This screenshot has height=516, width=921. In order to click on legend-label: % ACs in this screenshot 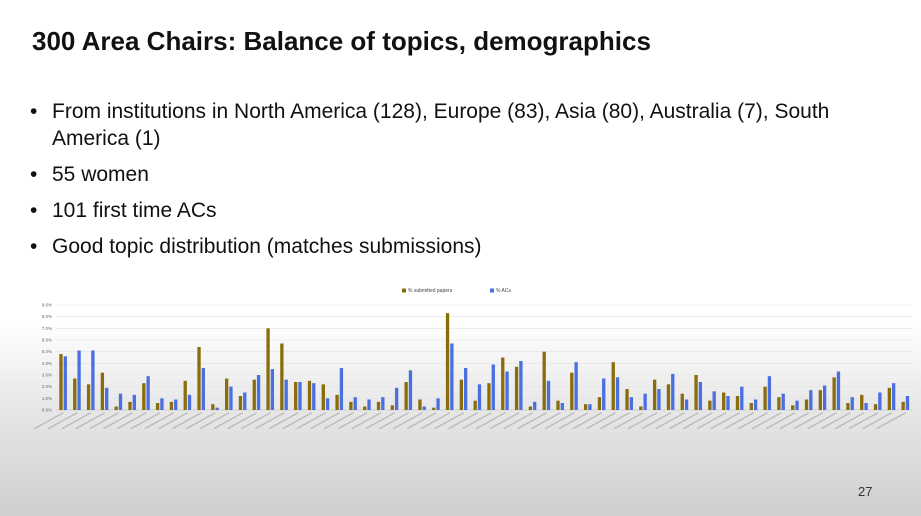, I will do `click(504, 291)`.